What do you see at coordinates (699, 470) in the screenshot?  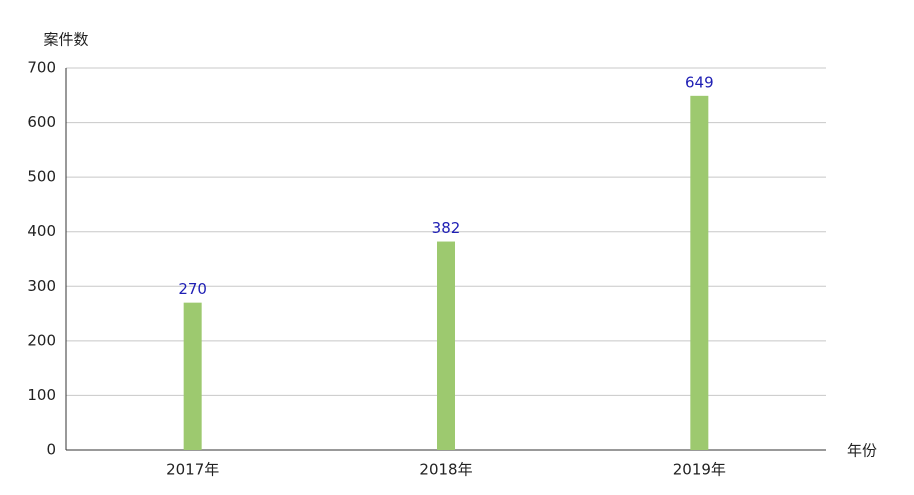 I see `x-tick-label: 2019年` at bounding box center [699, 470].